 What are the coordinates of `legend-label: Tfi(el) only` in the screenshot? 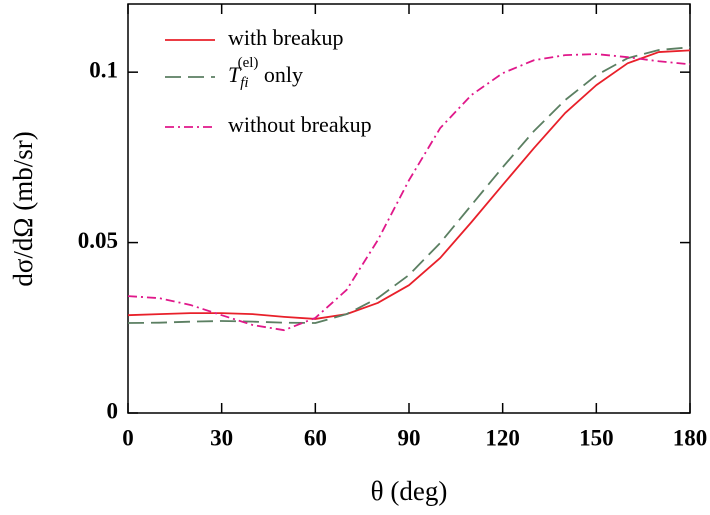 It's located at (265, 73).